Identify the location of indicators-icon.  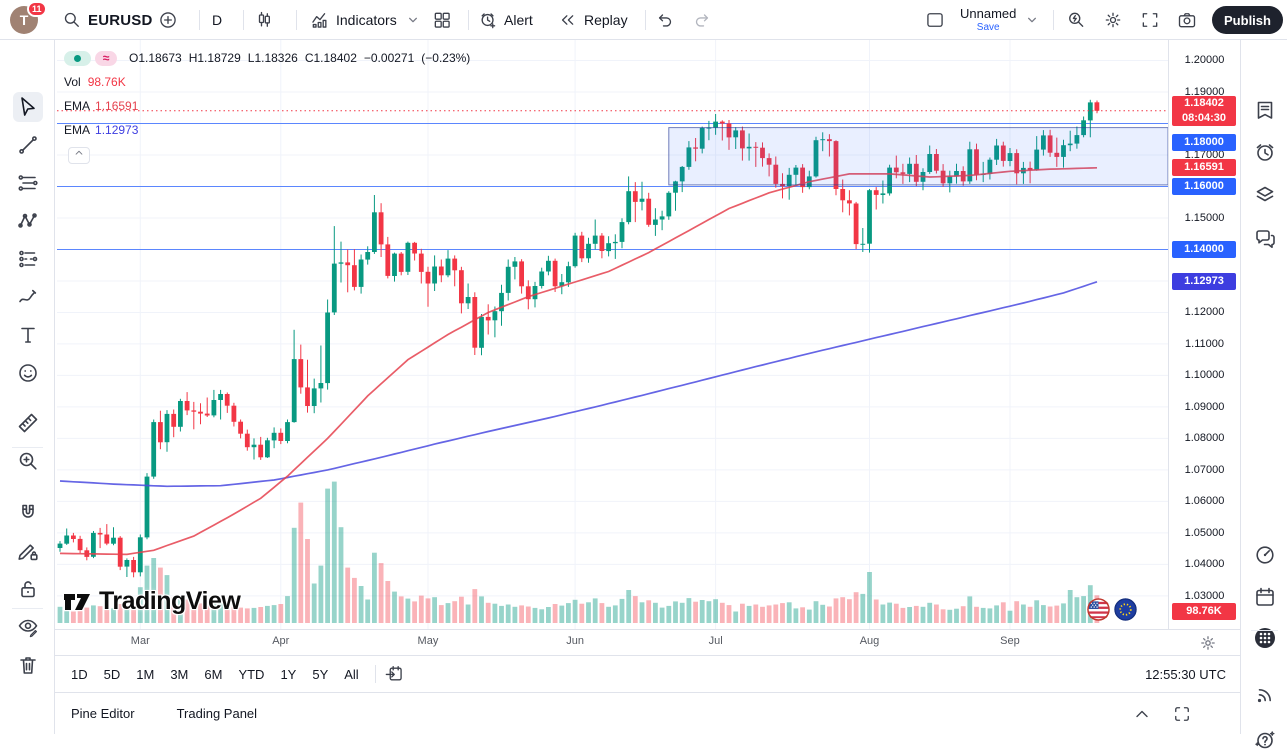
(320, 20).